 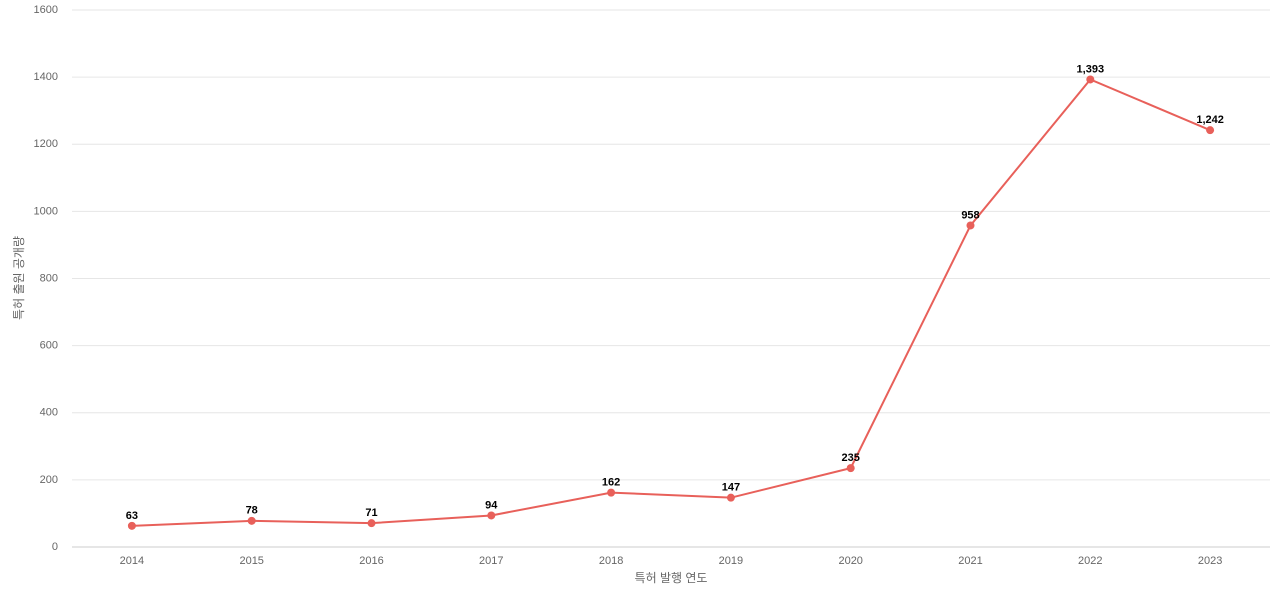 I want to click on value-label: 1,393, so click(x=1091, y=69).